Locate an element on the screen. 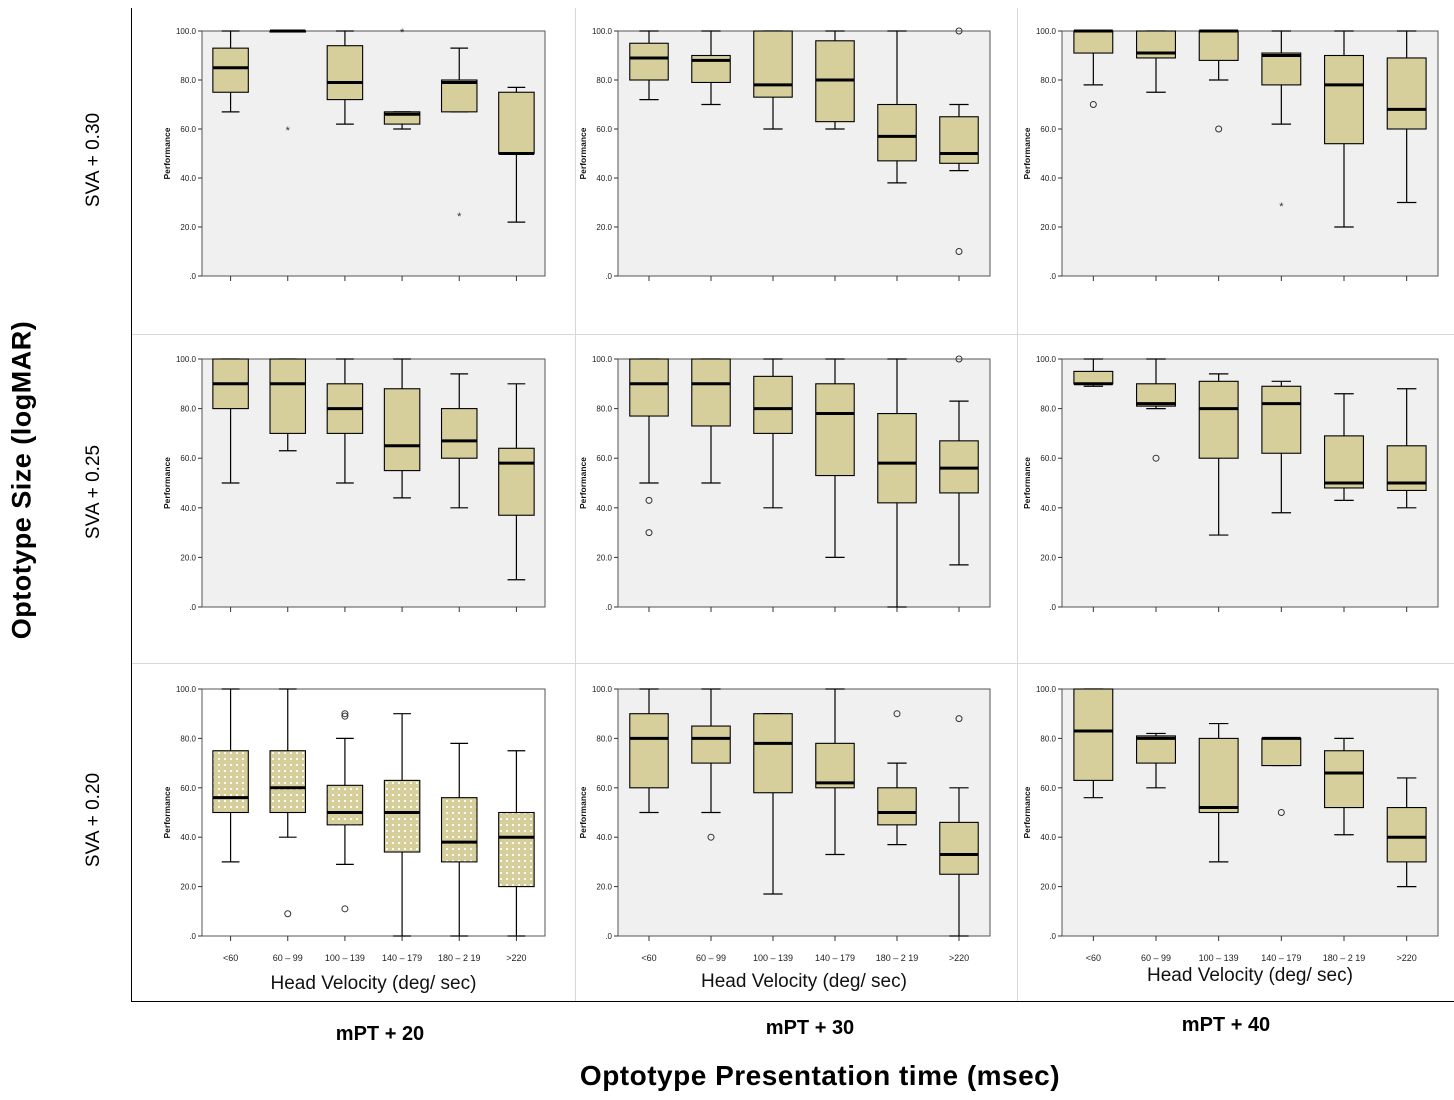  x-tick-label: <60 is located at coordinates (1093, 958).